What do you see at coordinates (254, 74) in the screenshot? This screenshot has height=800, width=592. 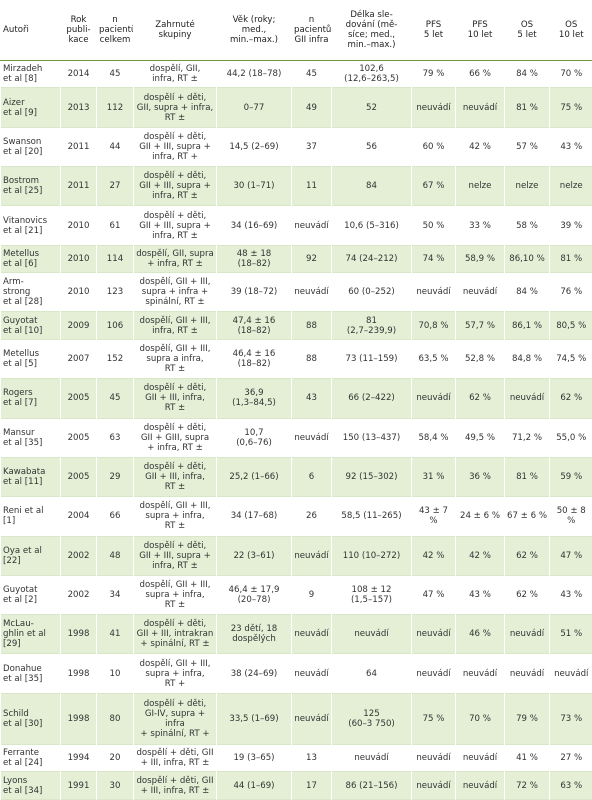 I see `table-cell: 44,2 (18–78)` at bounding box center [254, 74].